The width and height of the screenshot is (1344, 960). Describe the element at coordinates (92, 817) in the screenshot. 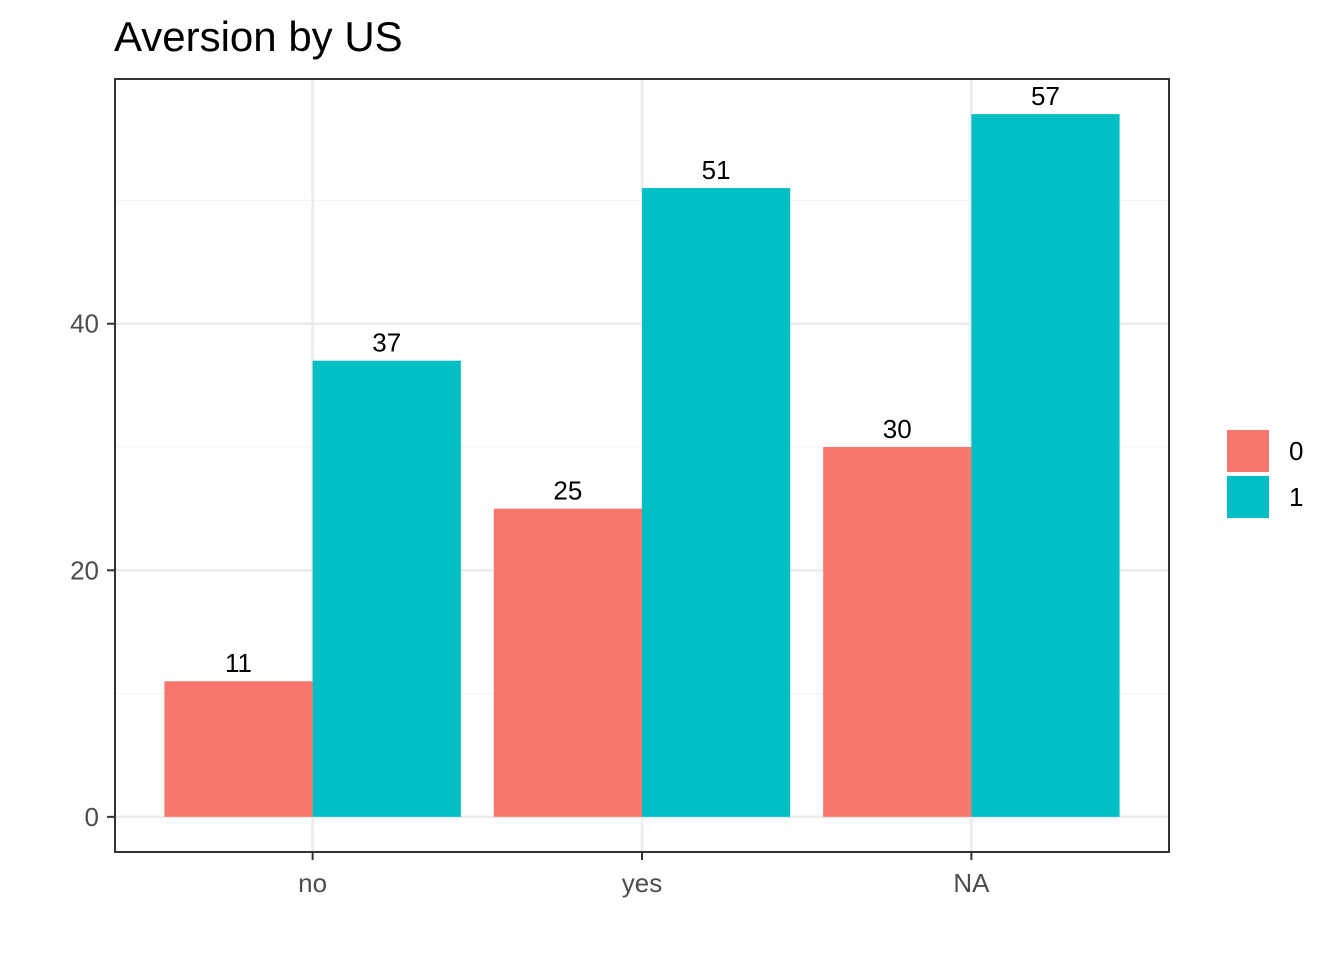

I see `y-tick-label: 0` at that location.